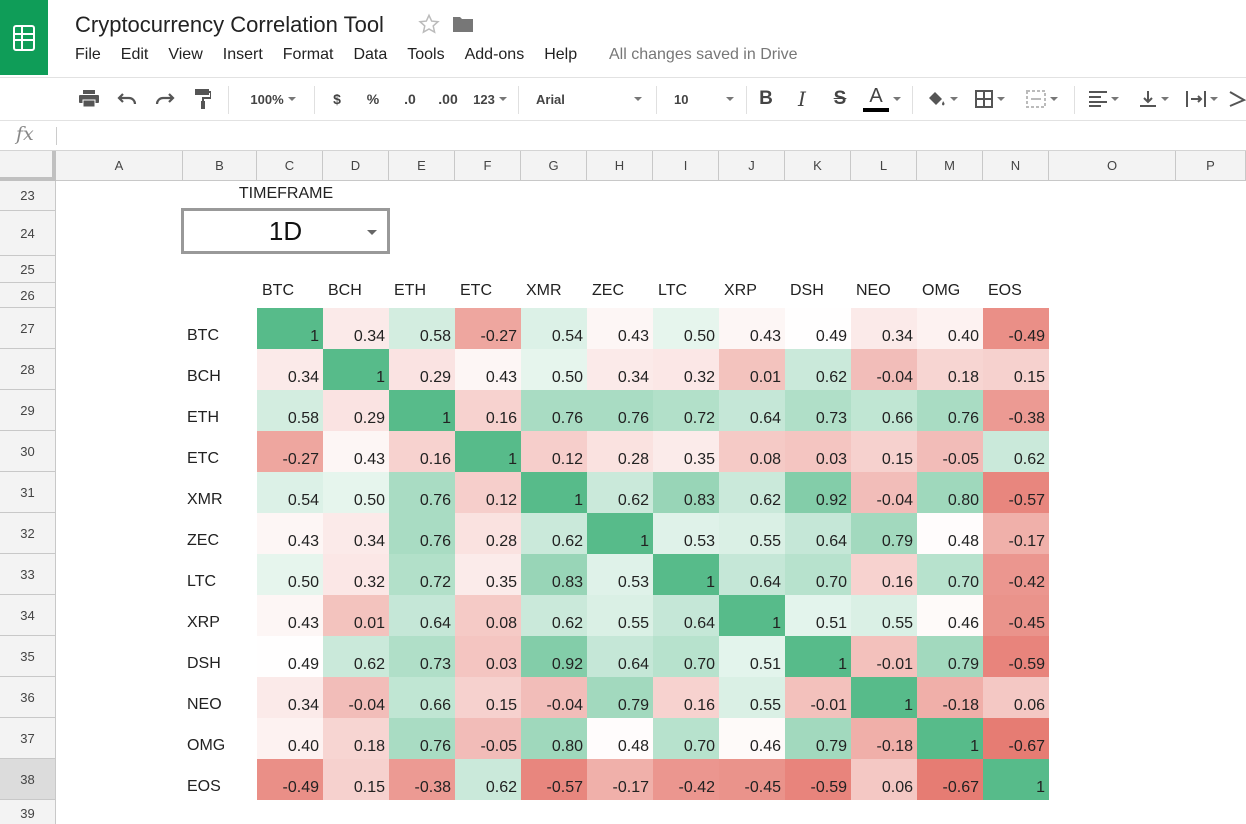 This screenshot has height=824, width=1246. Describe the element at coordinates (620, 166) in the screenshot. I see `column-header-h: H` at that location.